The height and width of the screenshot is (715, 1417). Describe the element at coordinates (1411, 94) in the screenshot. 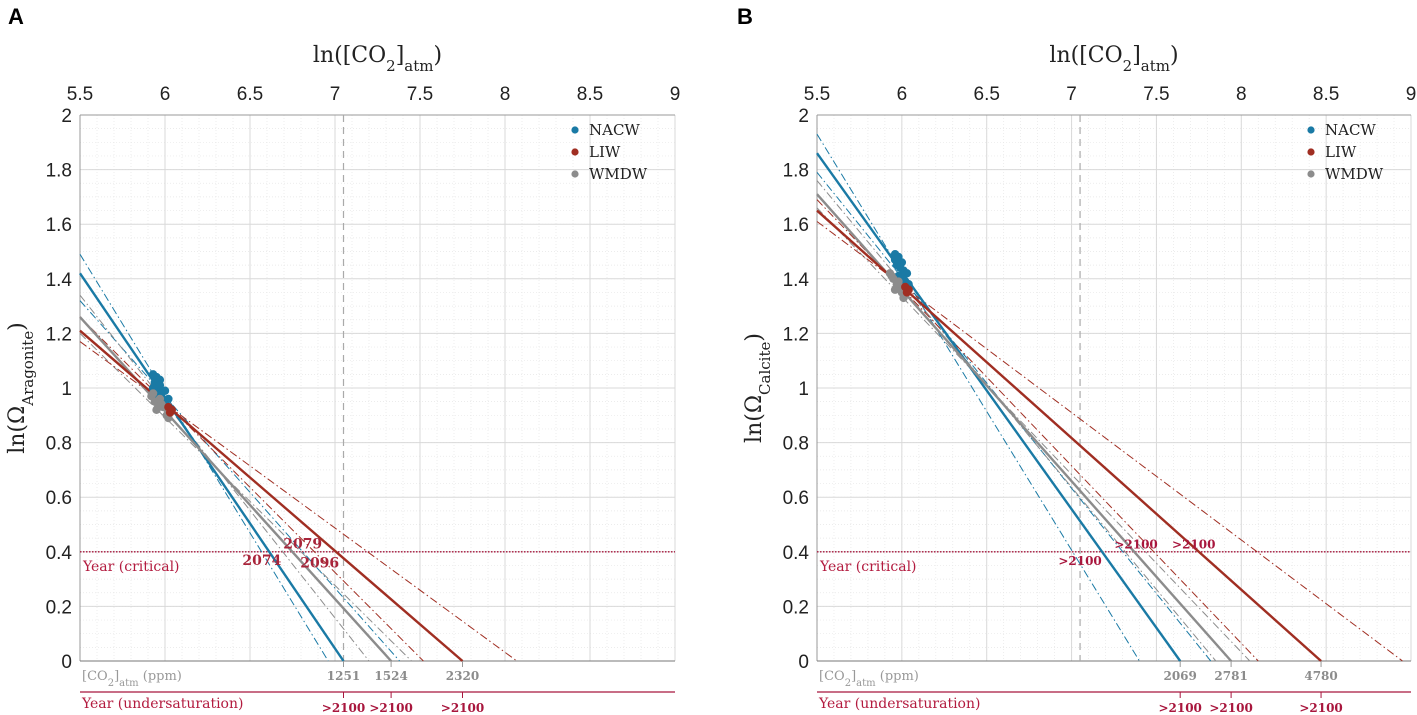

I see `x-tick-label: 9` at that location.